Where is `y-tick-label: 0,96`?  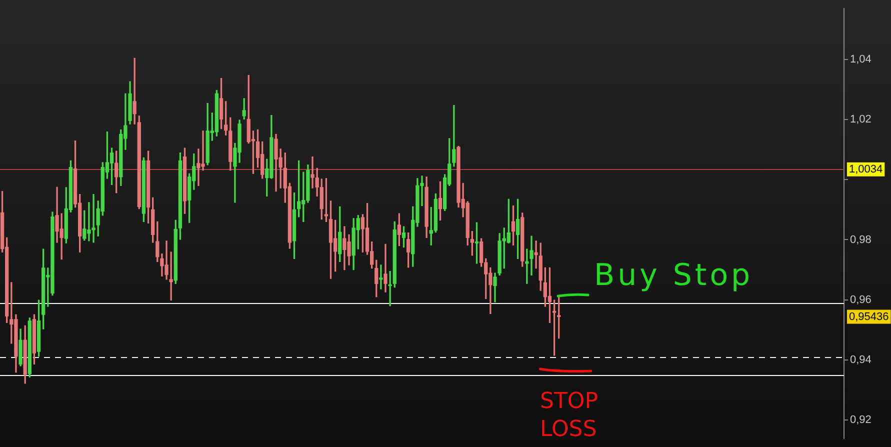 y-tick-label: 0,96 is located at coordinates (861, 300).